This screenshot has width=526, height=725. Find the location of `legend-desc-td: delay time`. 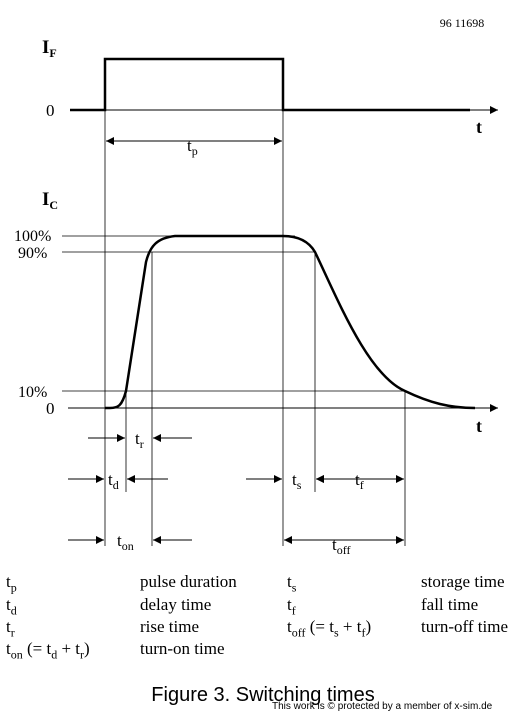

legend-desc-td: delay time is located at coordinates (176, 604).